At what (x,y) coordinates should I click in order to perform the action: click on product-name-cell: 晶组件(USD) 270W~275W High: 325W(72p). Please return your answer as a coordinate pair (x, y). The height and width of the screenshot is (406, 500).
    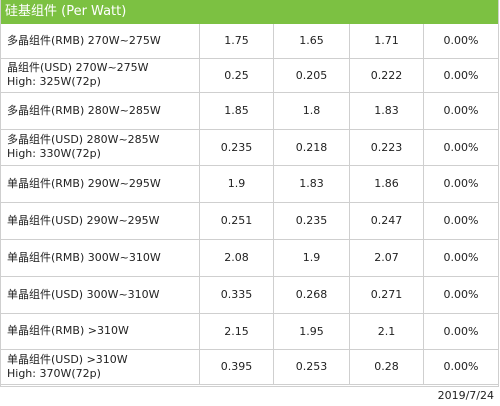
    Looking at the image, I should click on (100, 75).